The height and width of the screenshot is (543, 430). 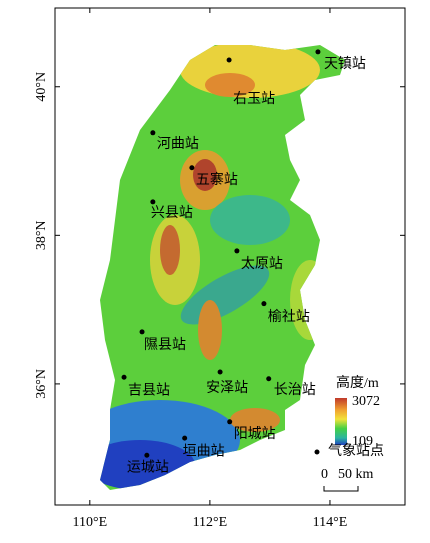 I want to click on colorbar-min: 109, so click(x=362, y=441).